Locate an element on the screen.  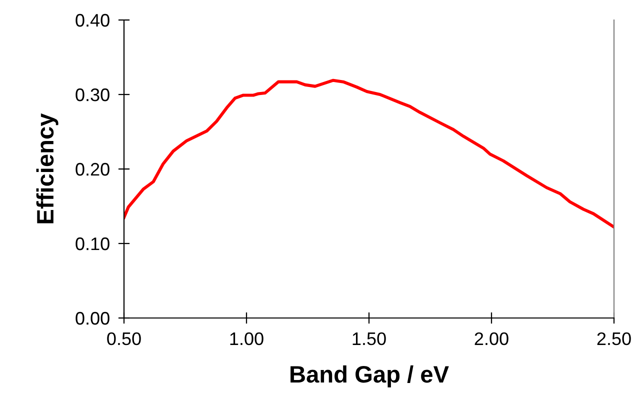
y-tick-label: 0.10 is located at coordinates (93, 243).